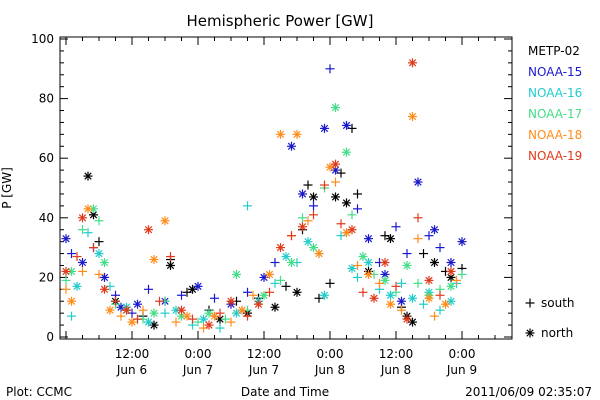 The height and width of the screenshot is (400, 600). I want to click on legend-entry-noaa-19: NOAA-19, so click(555, 156).